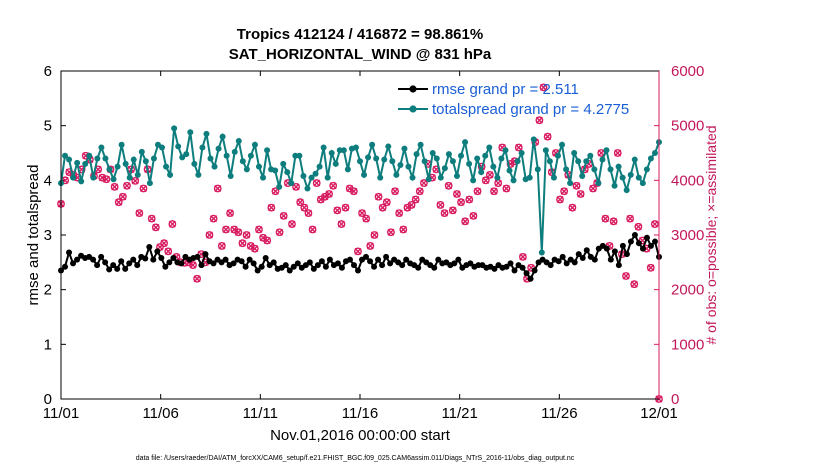 This screenshot has height=470, width=830. I want to click on y-left-tick-label: 0, so click(48, 399).